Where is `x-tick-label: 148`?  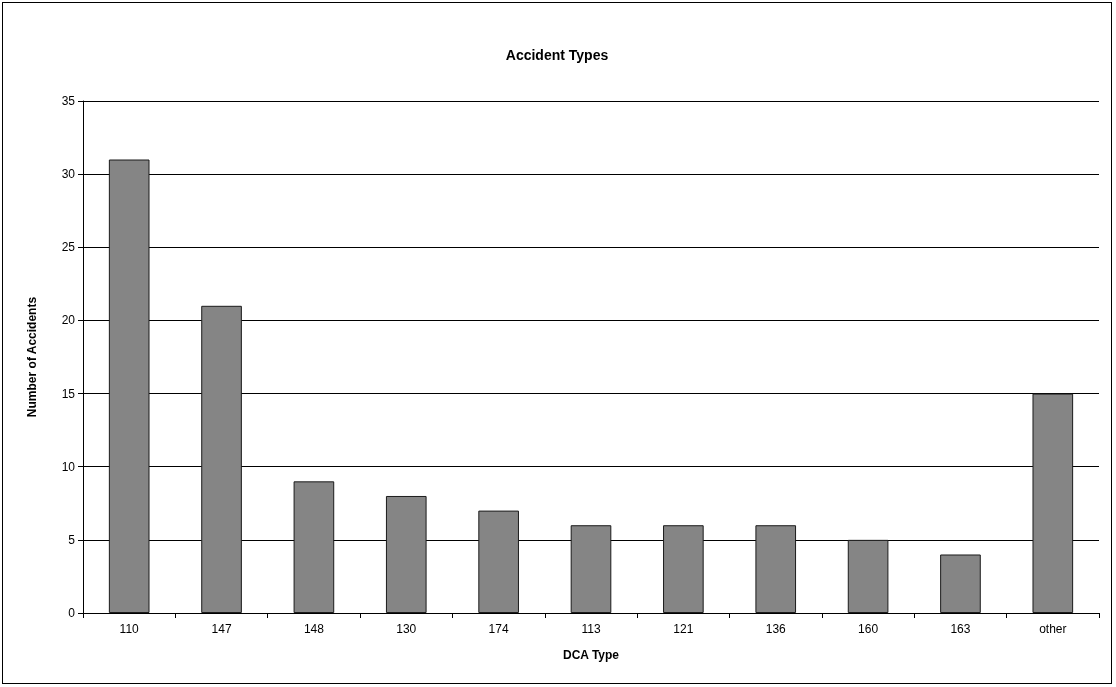
x-tick-label: 148 is located at coordinates (314, 629).